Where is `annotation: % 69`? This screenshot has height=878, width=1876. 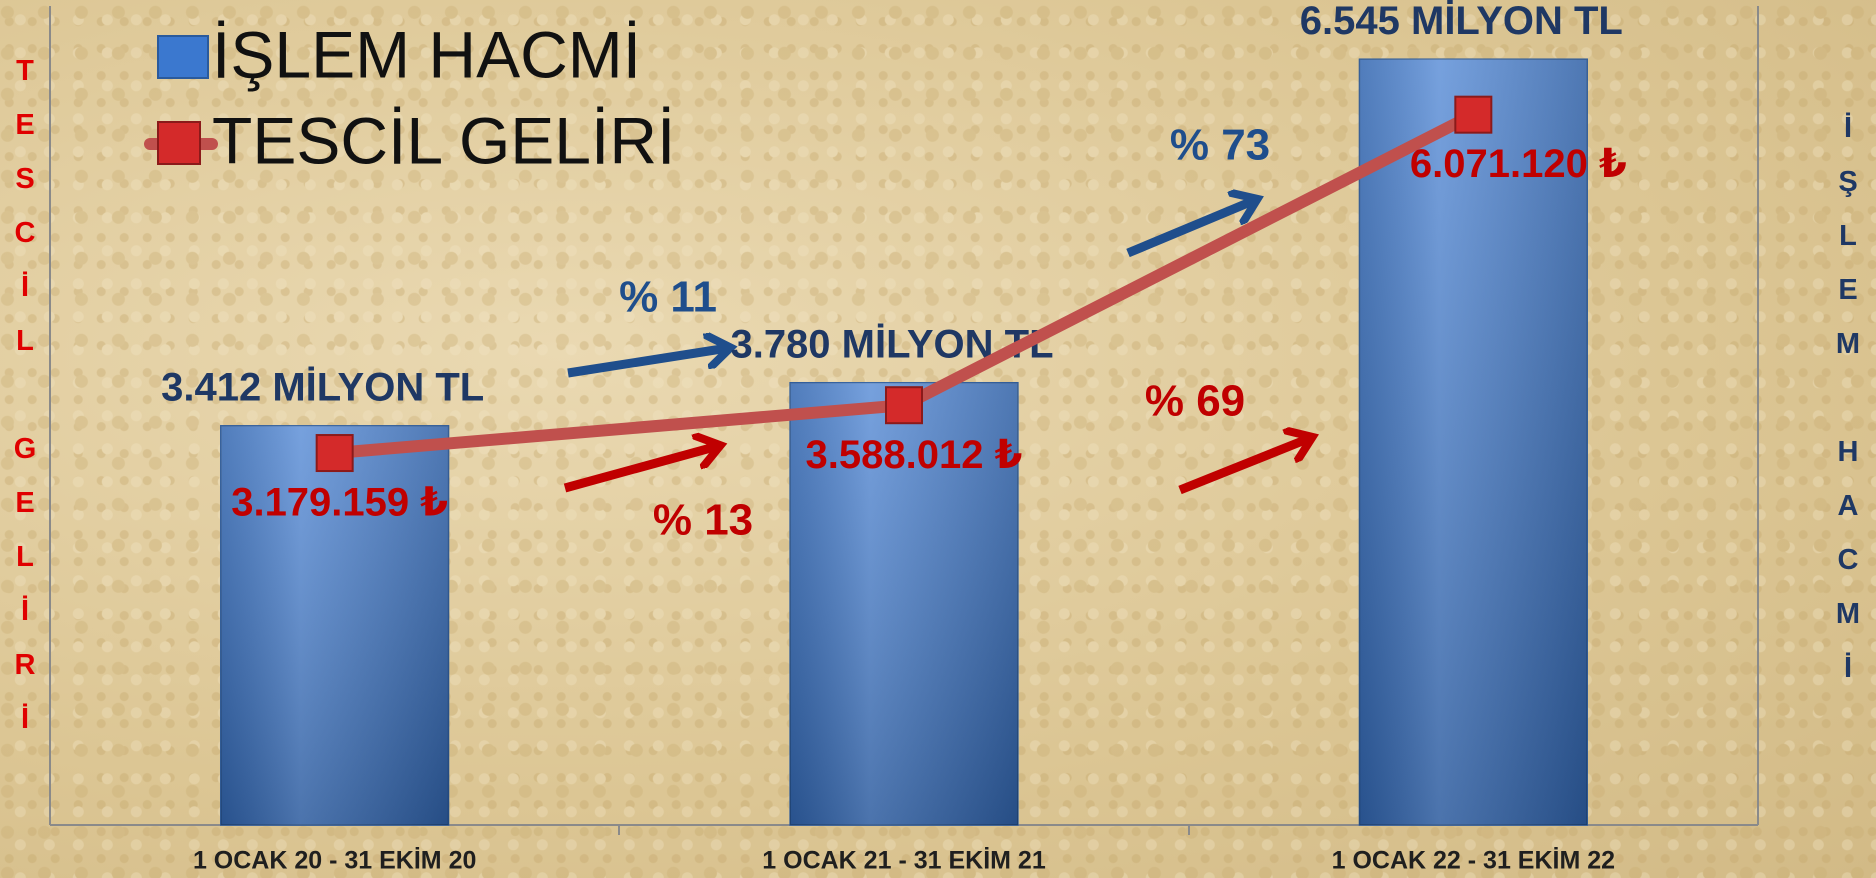 annotation: % 69 is located at coordinates (1195, 401).